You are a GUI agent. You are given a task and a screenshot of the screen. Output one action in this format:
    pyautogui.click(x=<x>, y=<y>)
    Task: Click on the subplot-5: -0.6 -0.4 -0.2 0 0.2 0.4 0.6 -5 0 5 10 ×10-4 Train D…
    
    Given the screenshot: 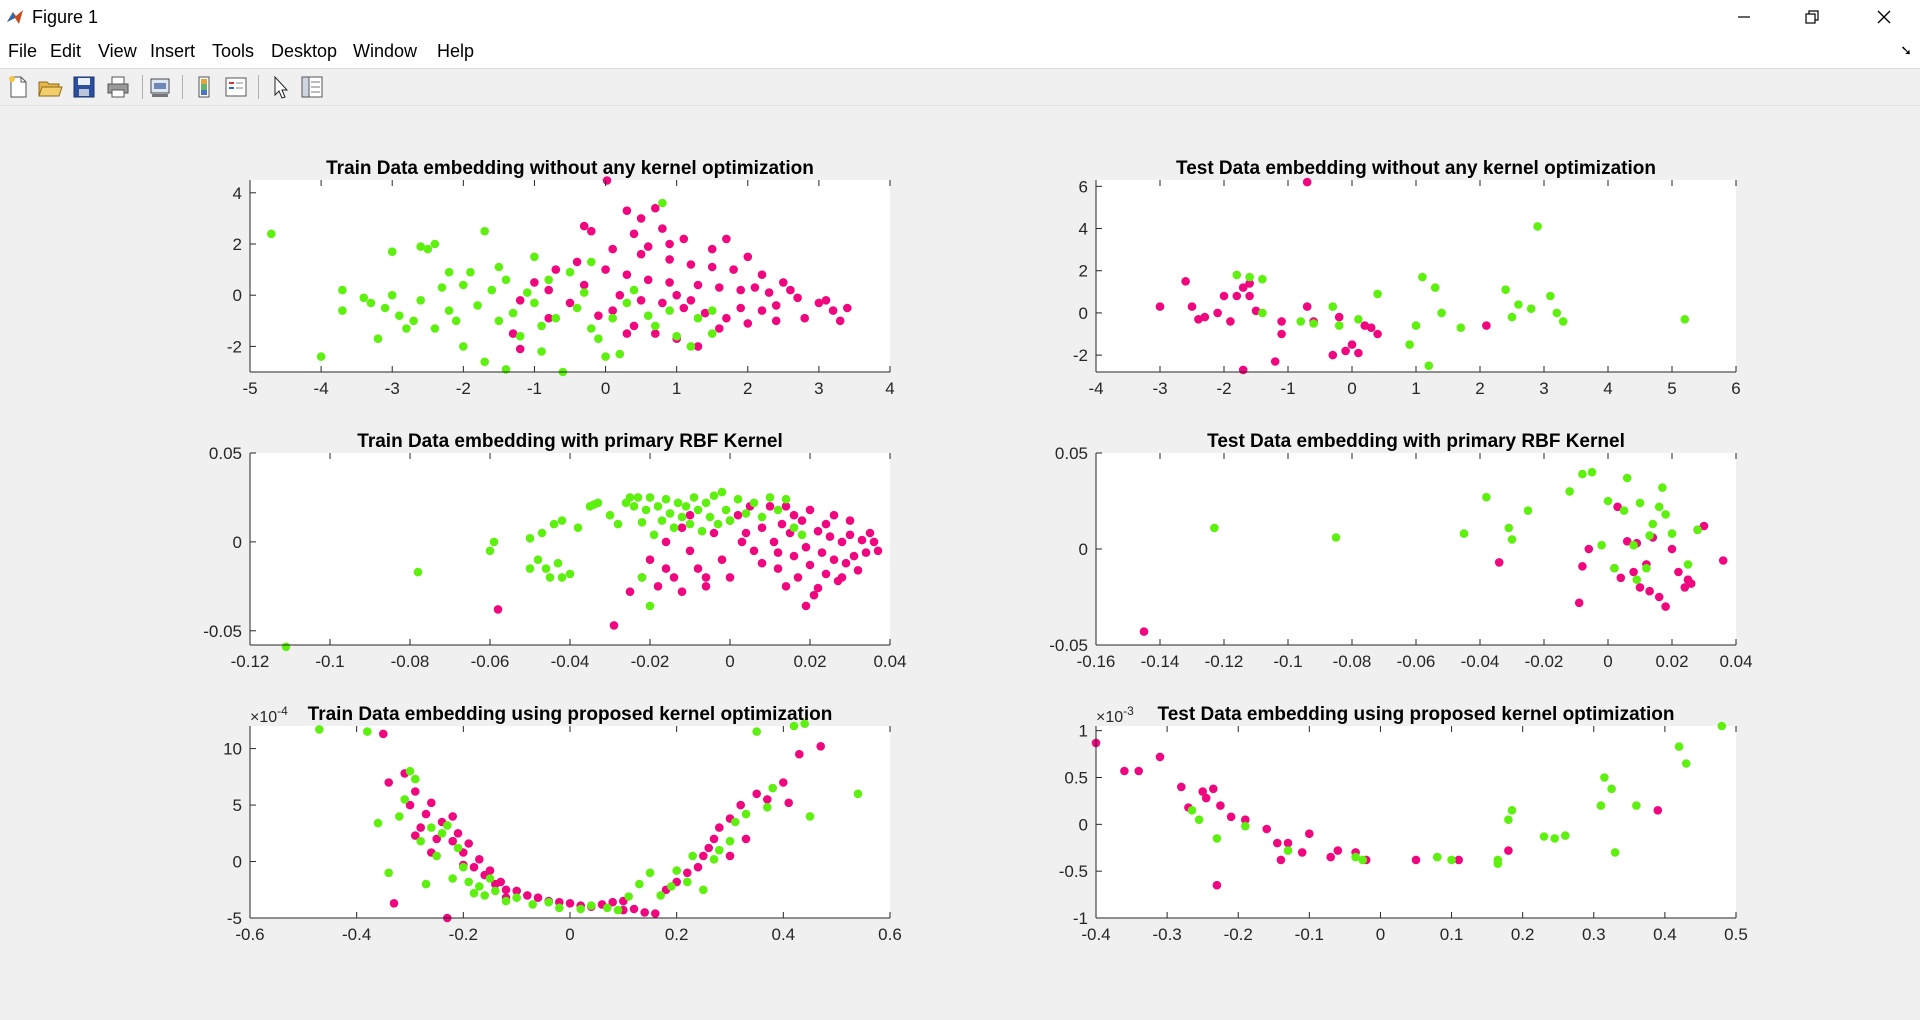 What is the action you would take?
    pyautogui.click(x=562, y=824)
    